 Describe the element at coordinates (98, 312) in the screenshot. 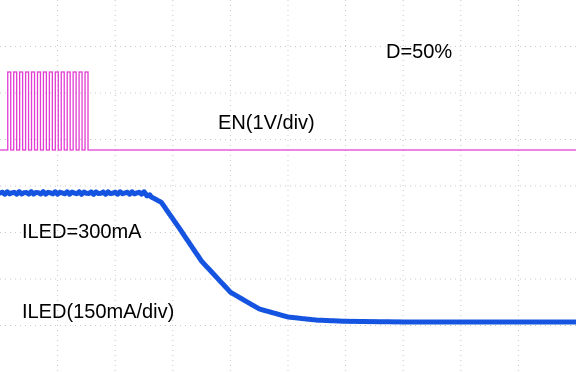

I see `iled-scale-label: ILED(150mA/div)` at that location.